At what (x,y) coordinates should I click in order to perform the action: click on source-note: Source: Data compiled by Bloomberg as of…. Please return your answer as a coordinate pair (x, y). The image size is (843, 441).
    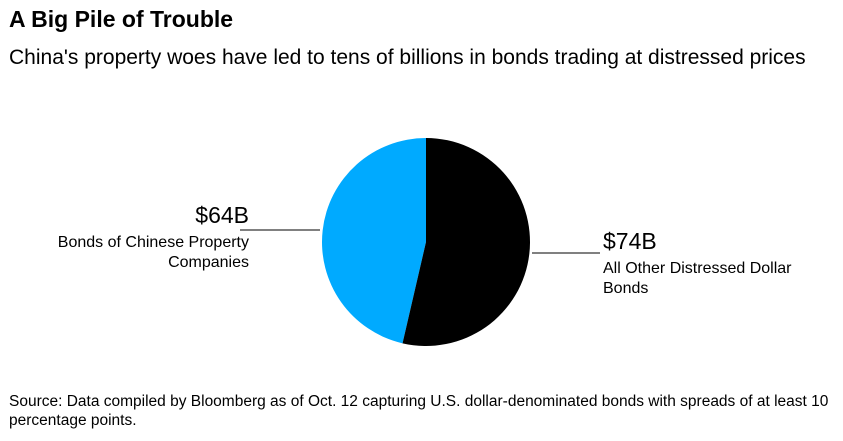
    Looking at the image, I should click on (419, 411).